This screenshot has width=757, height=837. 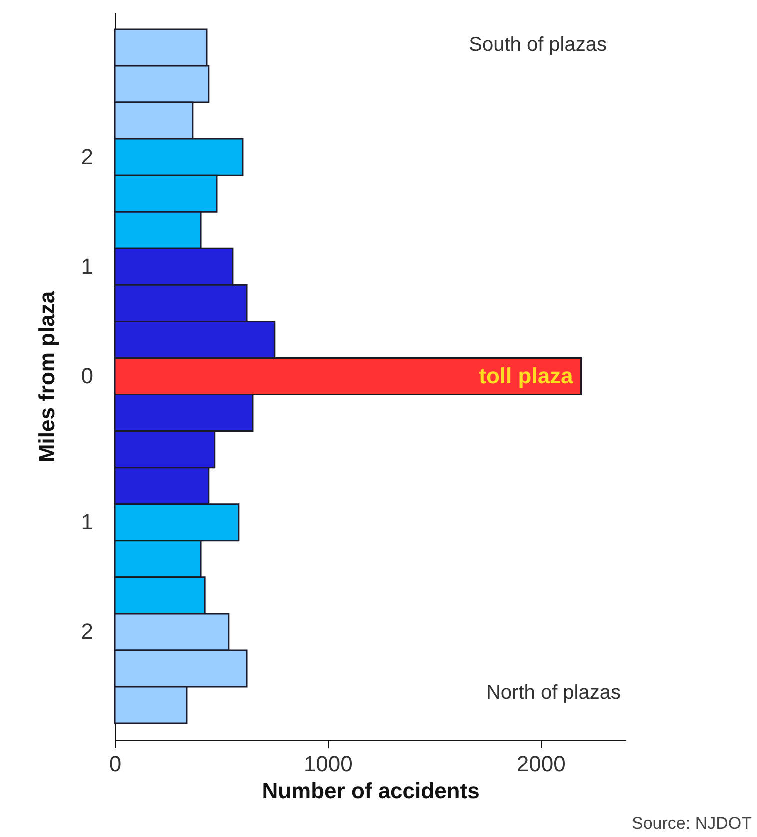 I want to click on source-note: Source: NJDOT, so click(x=692, y=823).